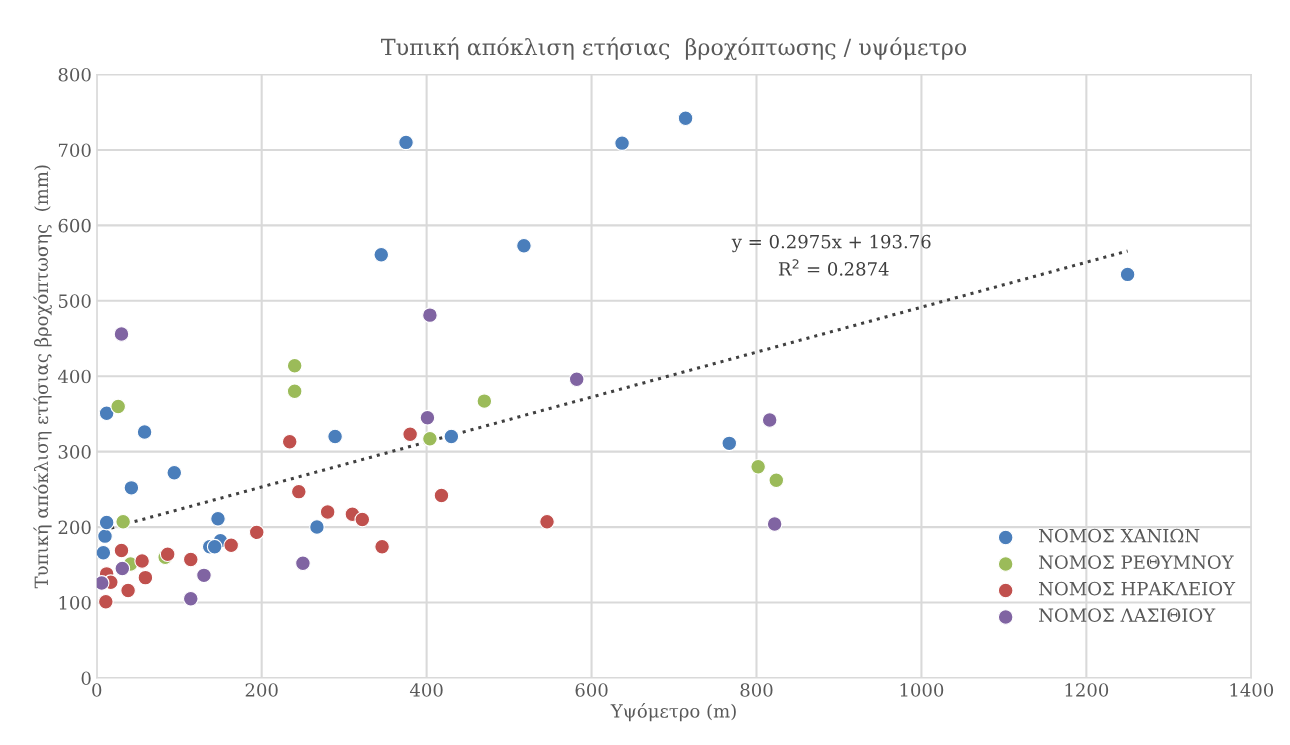 This screenshot has height=745, width=1290. I want to click on x-tick-label: 400, so click(426, 690).